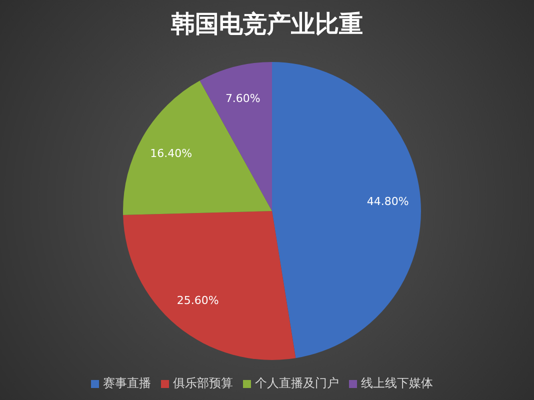  What do you see at coordinates (242, 98) in the screenshot?
I see `data-label: 7.60%` at bounding box center [242, 98].